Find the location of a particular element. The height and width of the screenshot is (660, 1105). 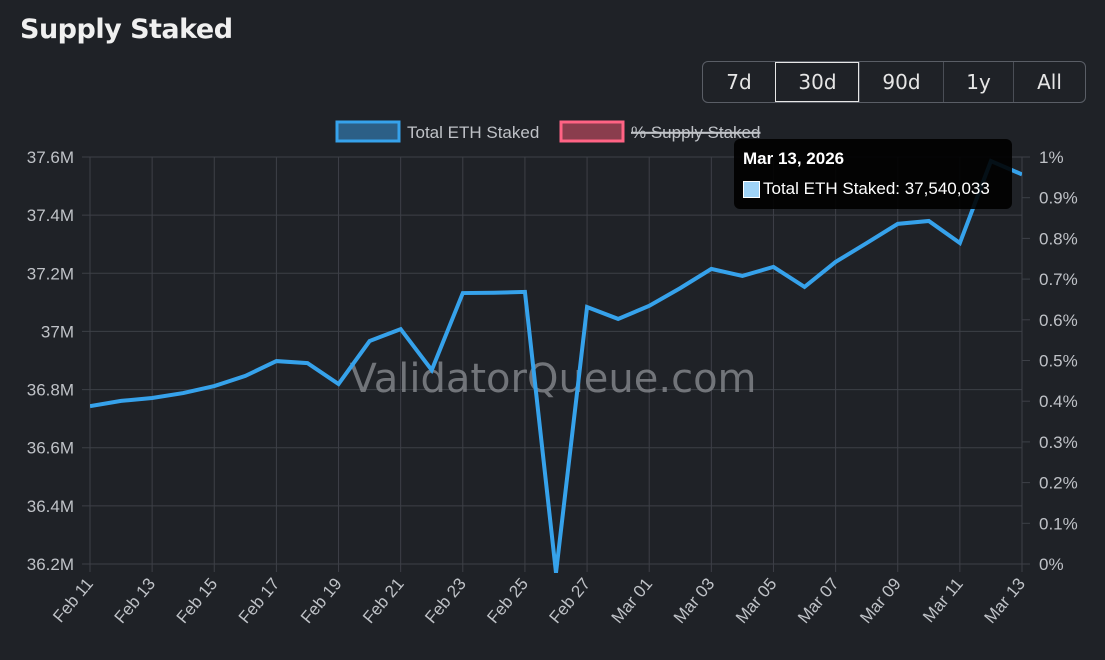

tooltip-value: Total ETH Staked: 37,540,033 is located at coordinates (876, 188).